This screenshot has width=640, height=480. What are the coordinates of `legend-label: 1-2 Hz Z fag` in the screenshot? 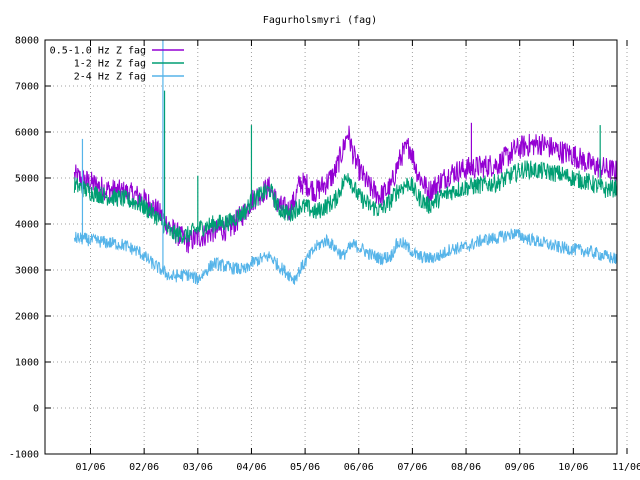 It's located at (110, 64).